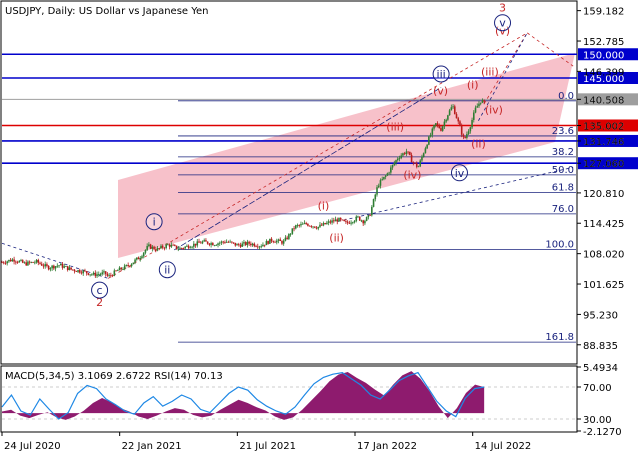  I want to click on price-level-label-2: 140.508, so click(603, 100).